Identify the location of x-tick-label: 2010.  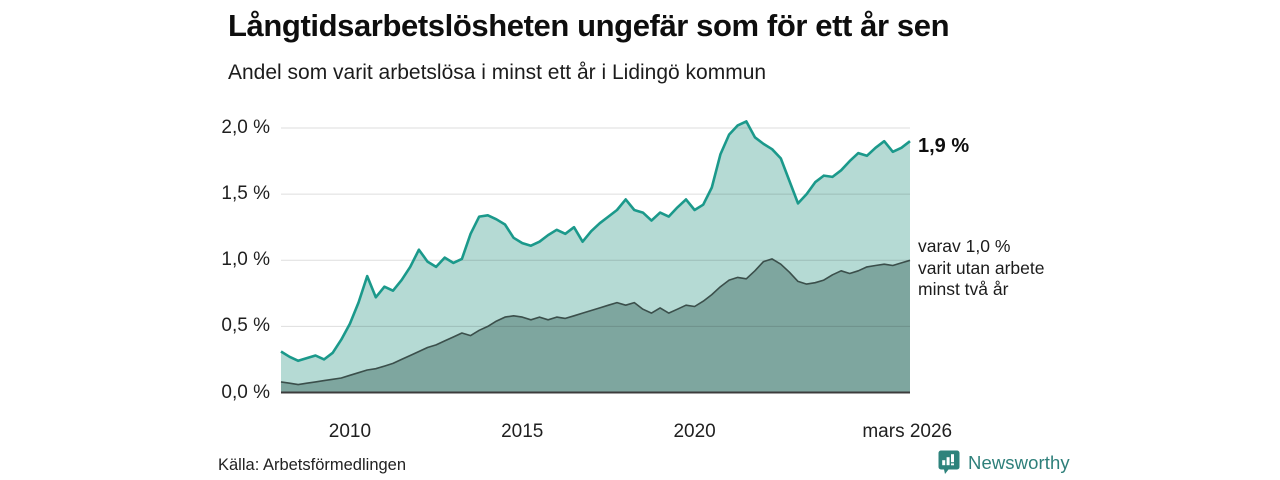
(350, 431).